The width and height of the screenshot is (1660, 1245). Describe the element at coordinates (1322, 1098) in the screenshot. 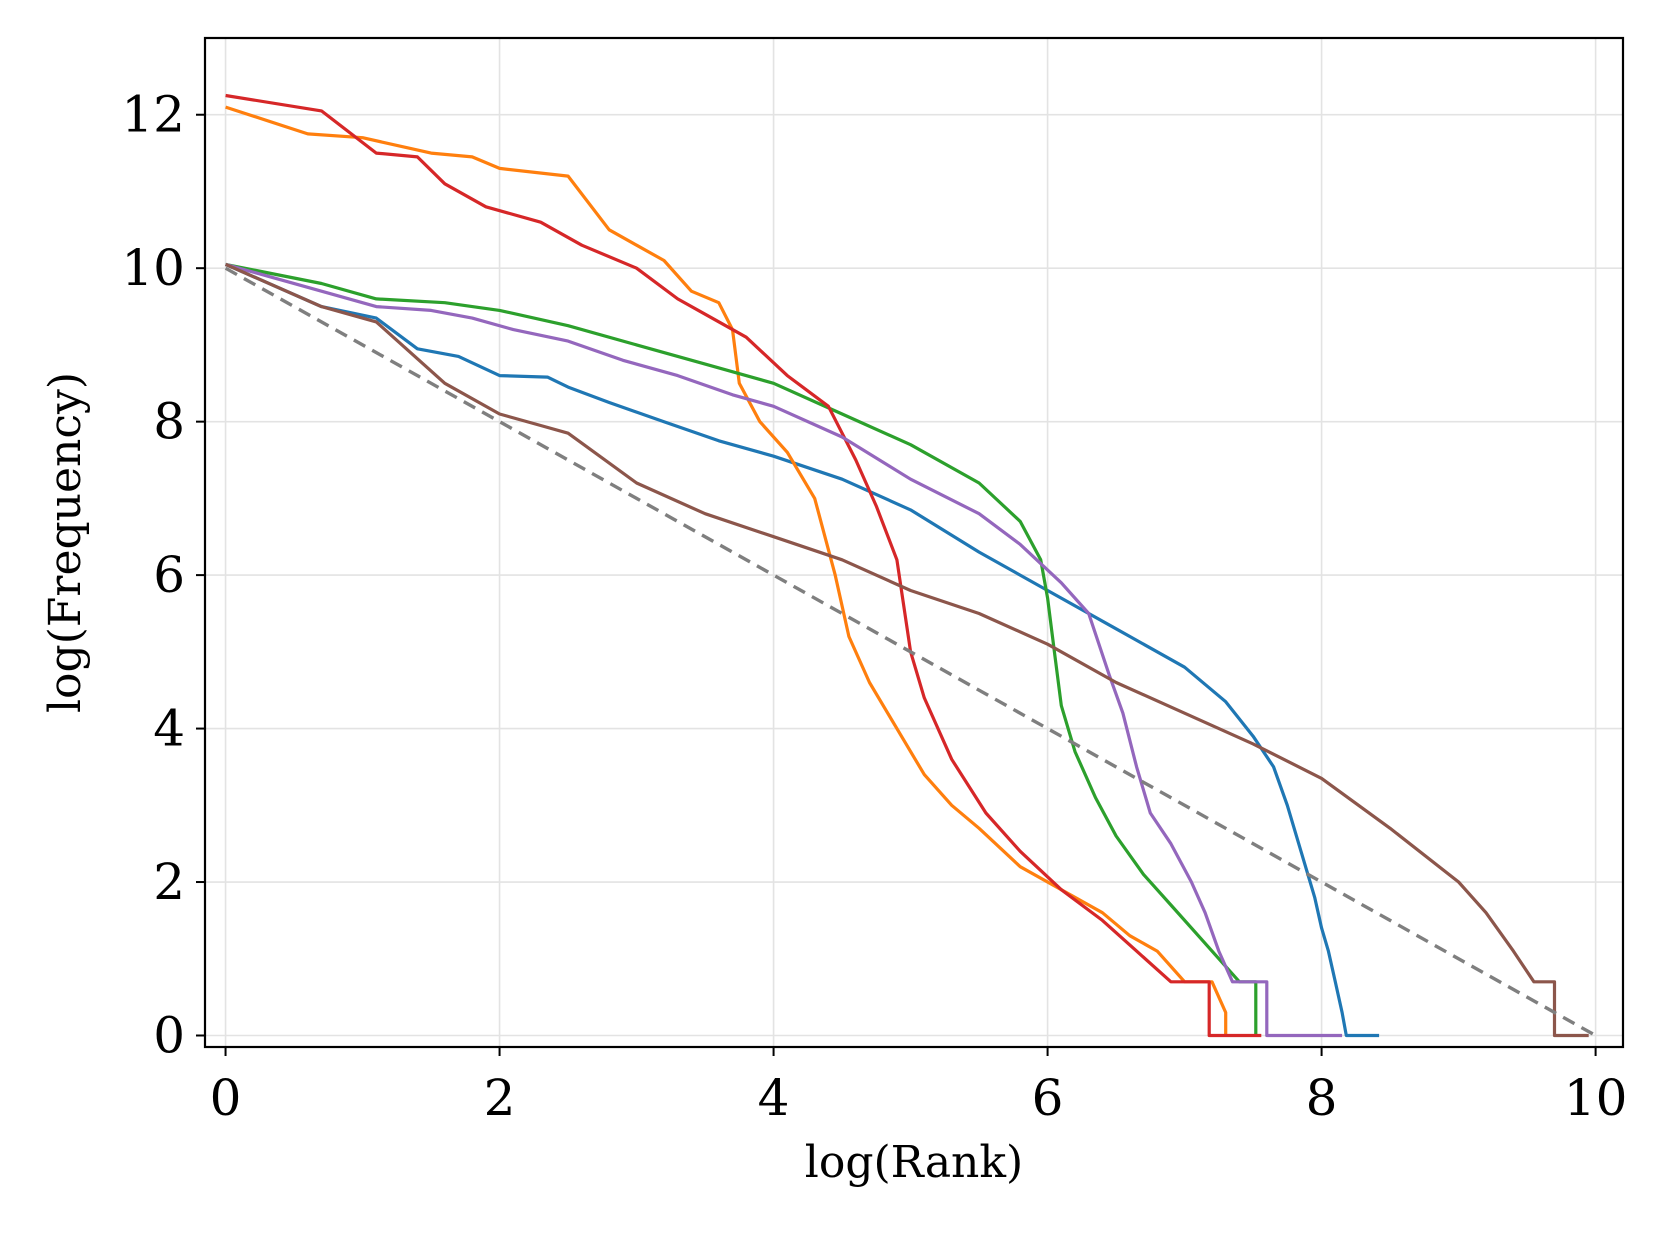

I see `x-tick-label: 8` at that location.